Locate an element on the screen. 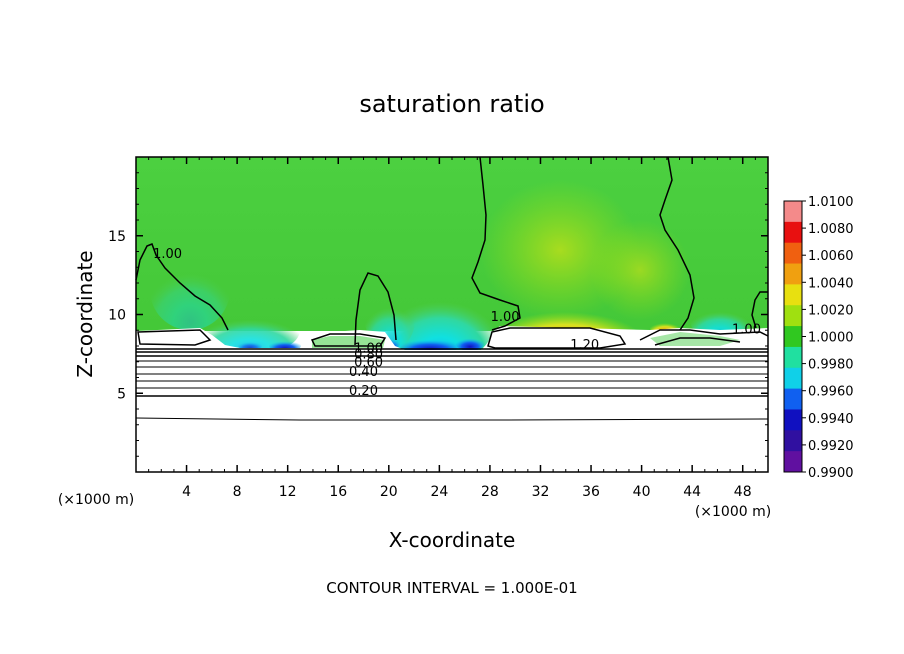 The image size is (904, 654). colorbar-label: 0.9920 is located at coordinates (831, 446).